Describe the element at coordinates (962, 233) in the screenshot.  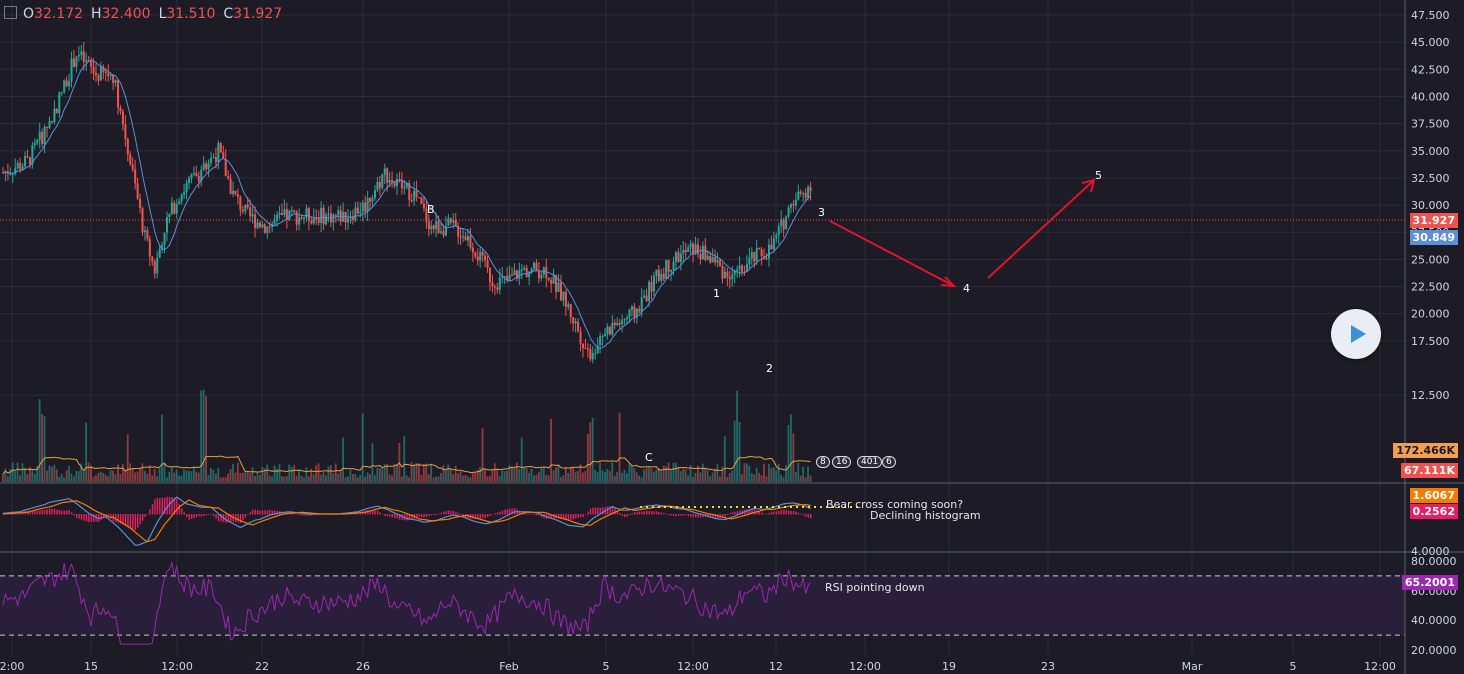
I see `forecast-arrows` at that location.